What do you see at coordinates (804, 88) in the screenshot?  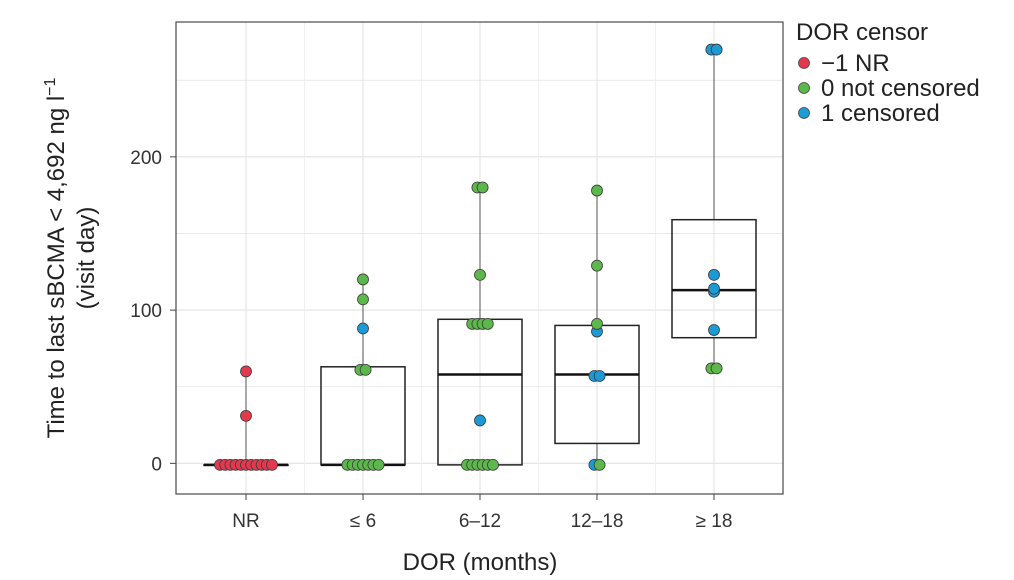 I see `legend-swatch-not-censored` at bounding box center [804, 88].